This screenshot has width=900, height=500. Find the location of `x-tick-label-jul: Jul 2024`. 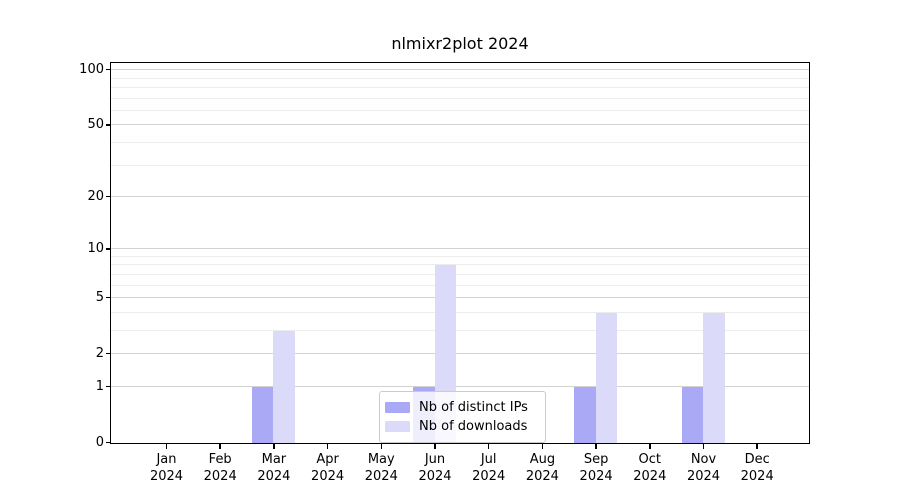

x-tick-label-jul: Jul 2024 is located at coordinates (489, 468).